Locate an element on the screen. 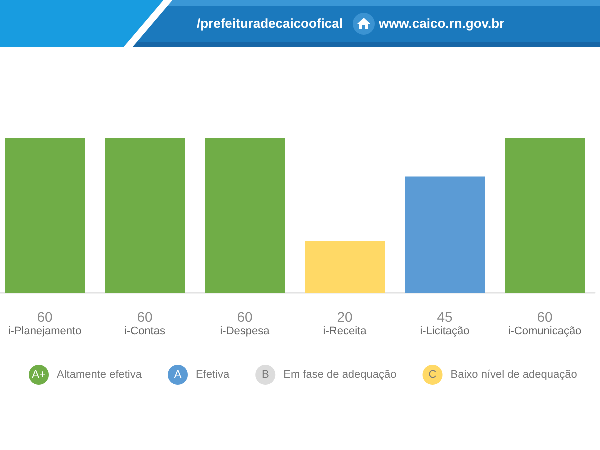 Image resolution: width=600 pixels, height=450 pixels. text: A+ is located at coordinates (39, 375).